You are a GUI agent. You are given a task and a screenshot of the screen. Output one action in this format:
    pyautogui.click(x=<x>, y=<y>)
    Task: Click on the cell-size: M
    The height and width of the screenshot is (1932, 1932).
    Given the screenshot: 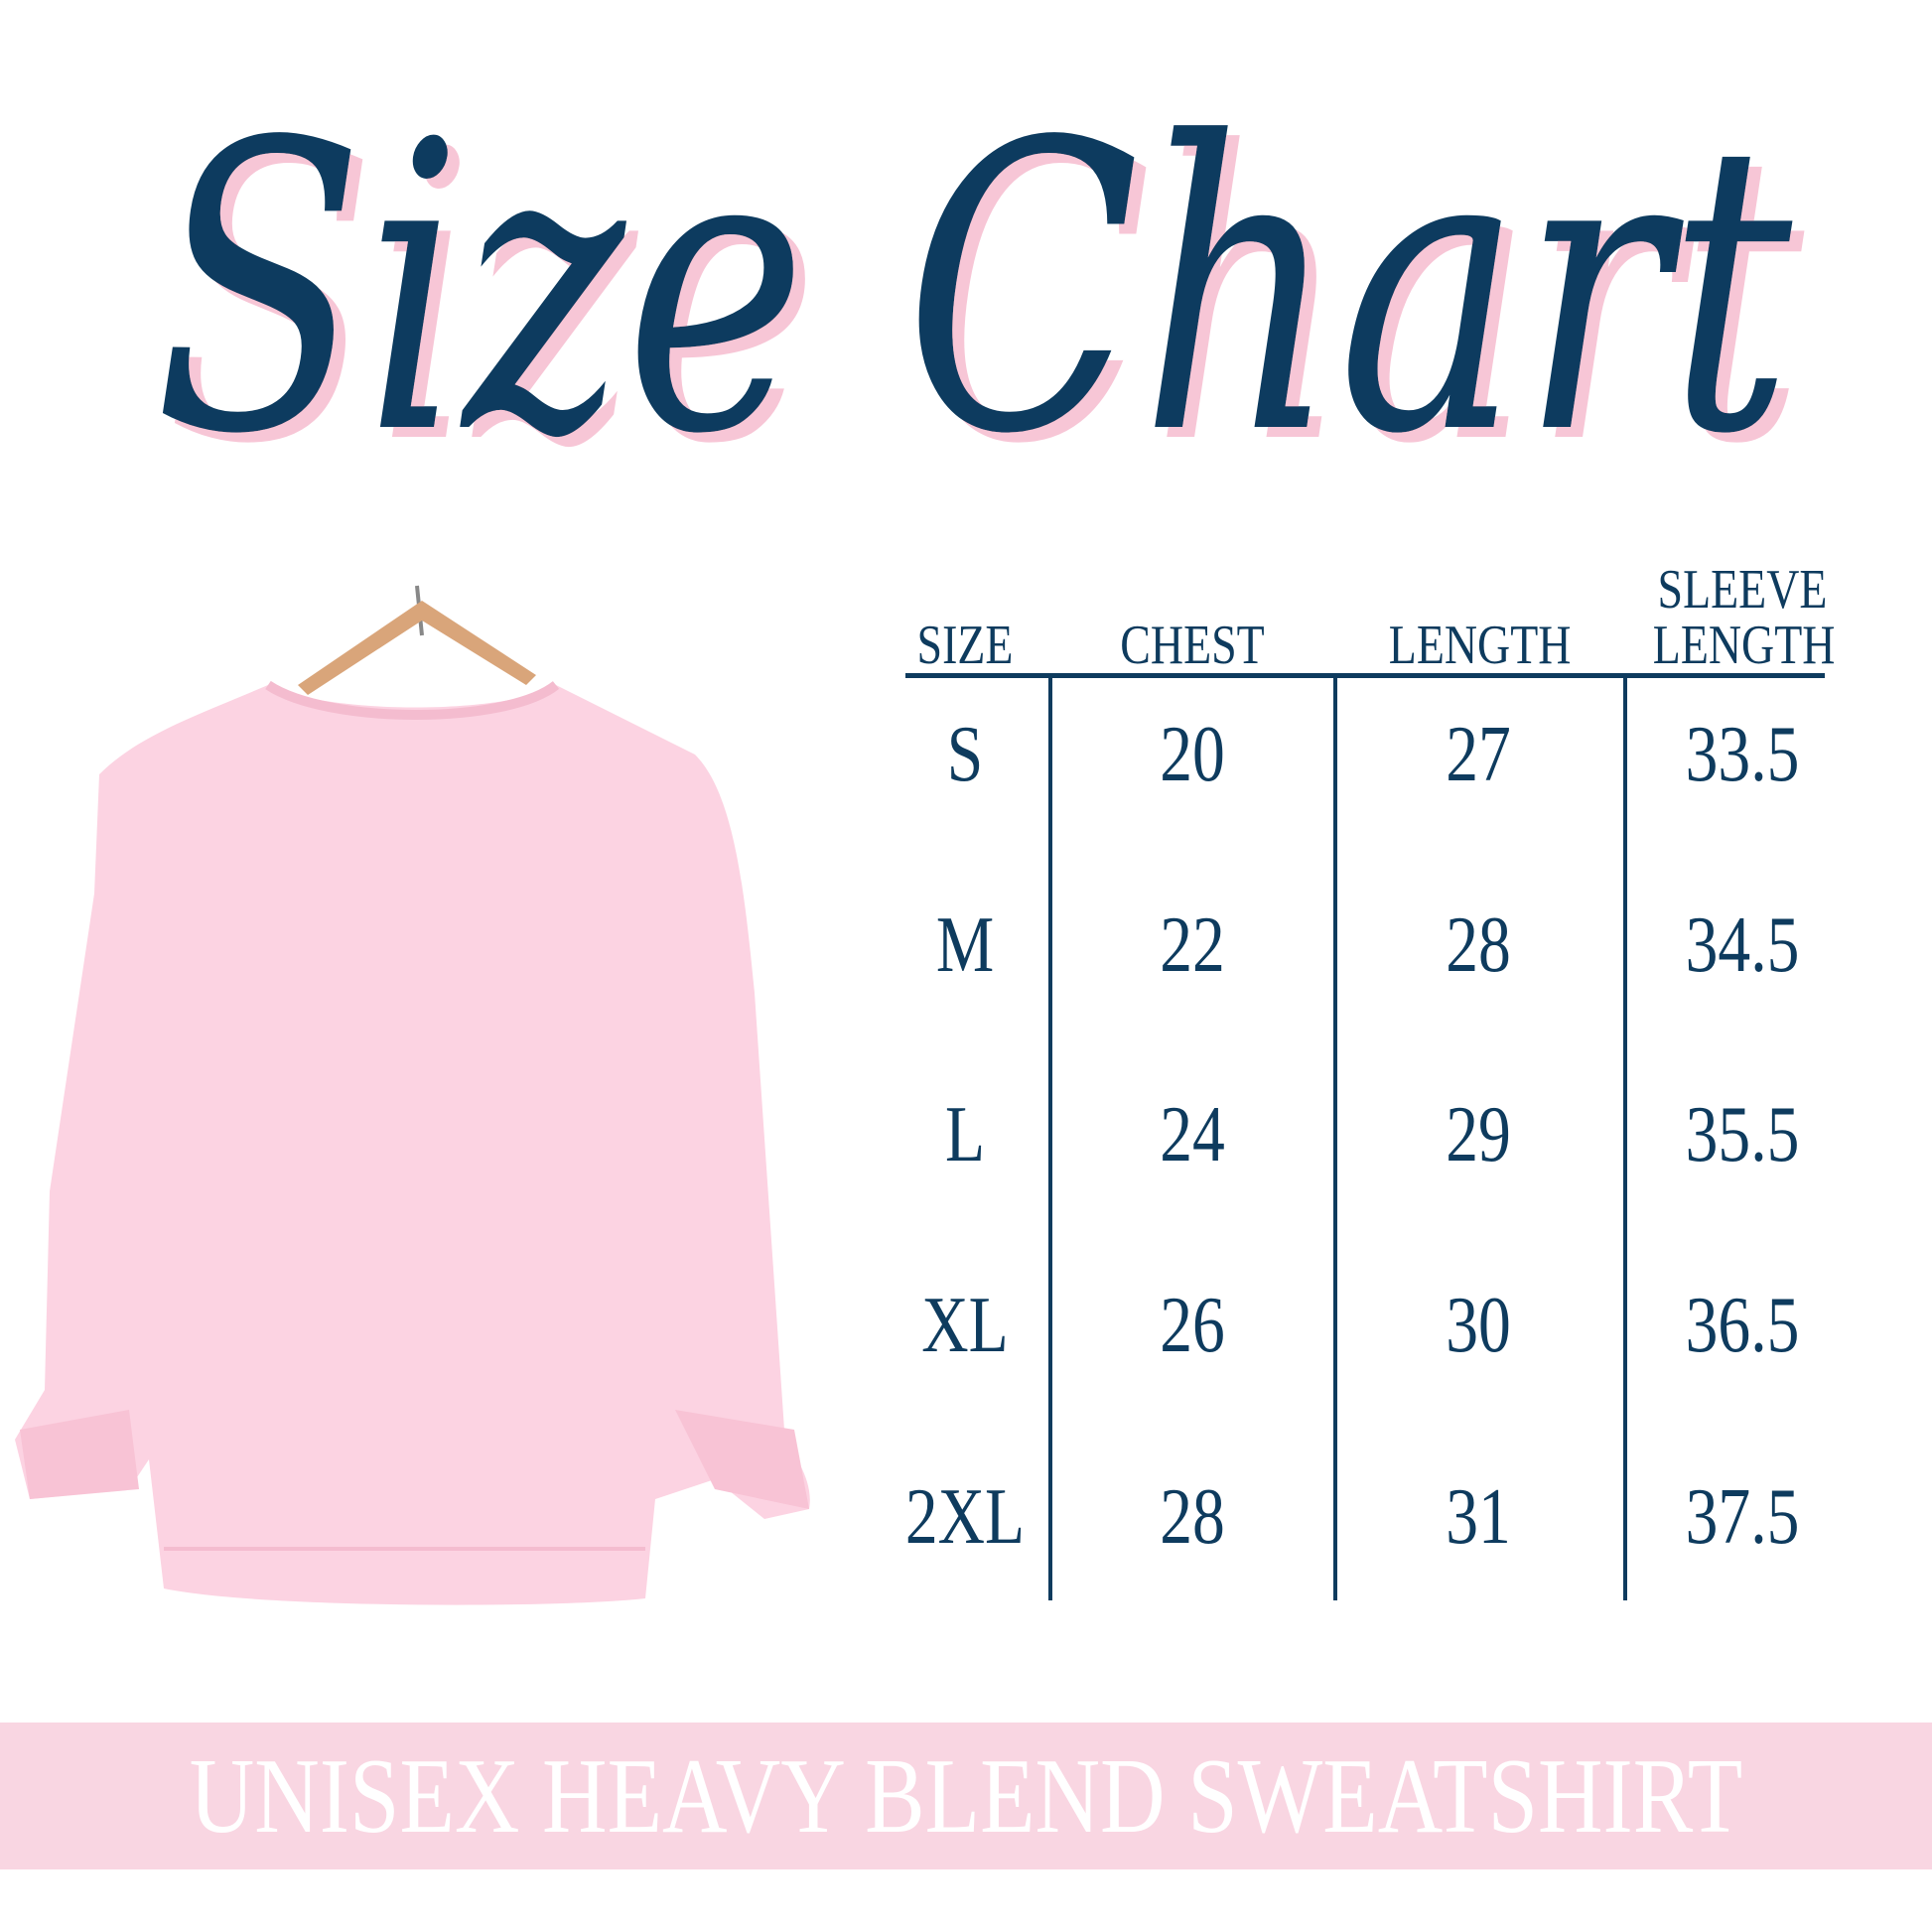 What is the action you would take?
    pyautogui.click(x=965, y=945)
    